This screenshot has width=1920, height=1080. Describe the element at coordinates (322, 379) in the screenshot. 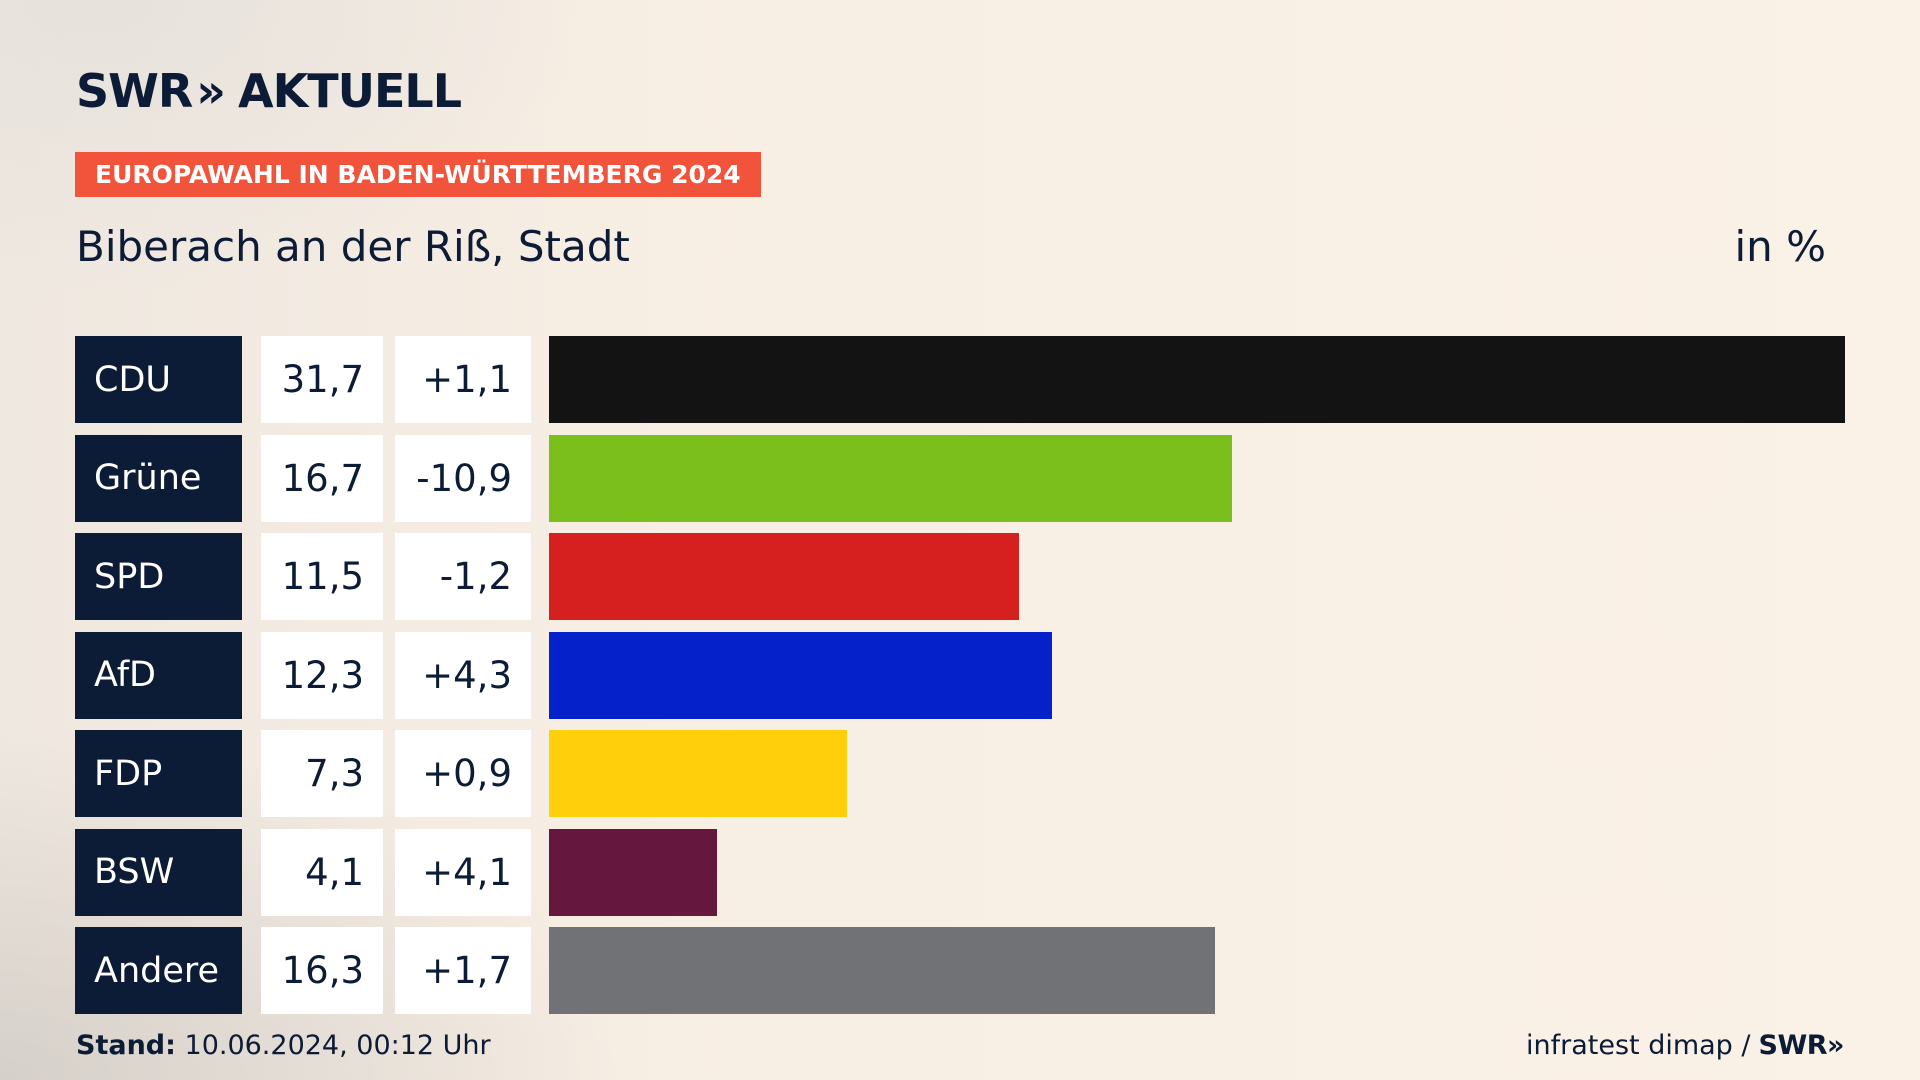

I see `vote-share-label: 31,7` at that location.